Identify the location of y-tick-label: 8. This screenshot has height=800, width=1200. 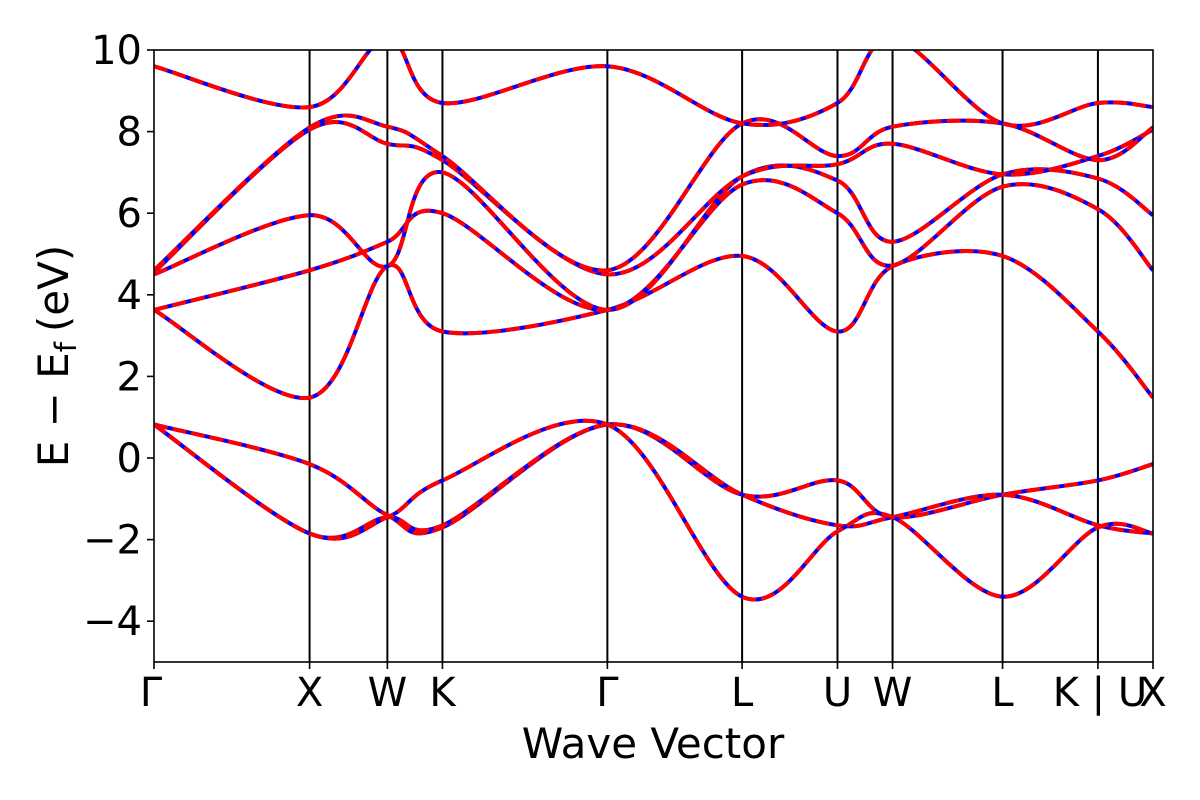
(129, 133).